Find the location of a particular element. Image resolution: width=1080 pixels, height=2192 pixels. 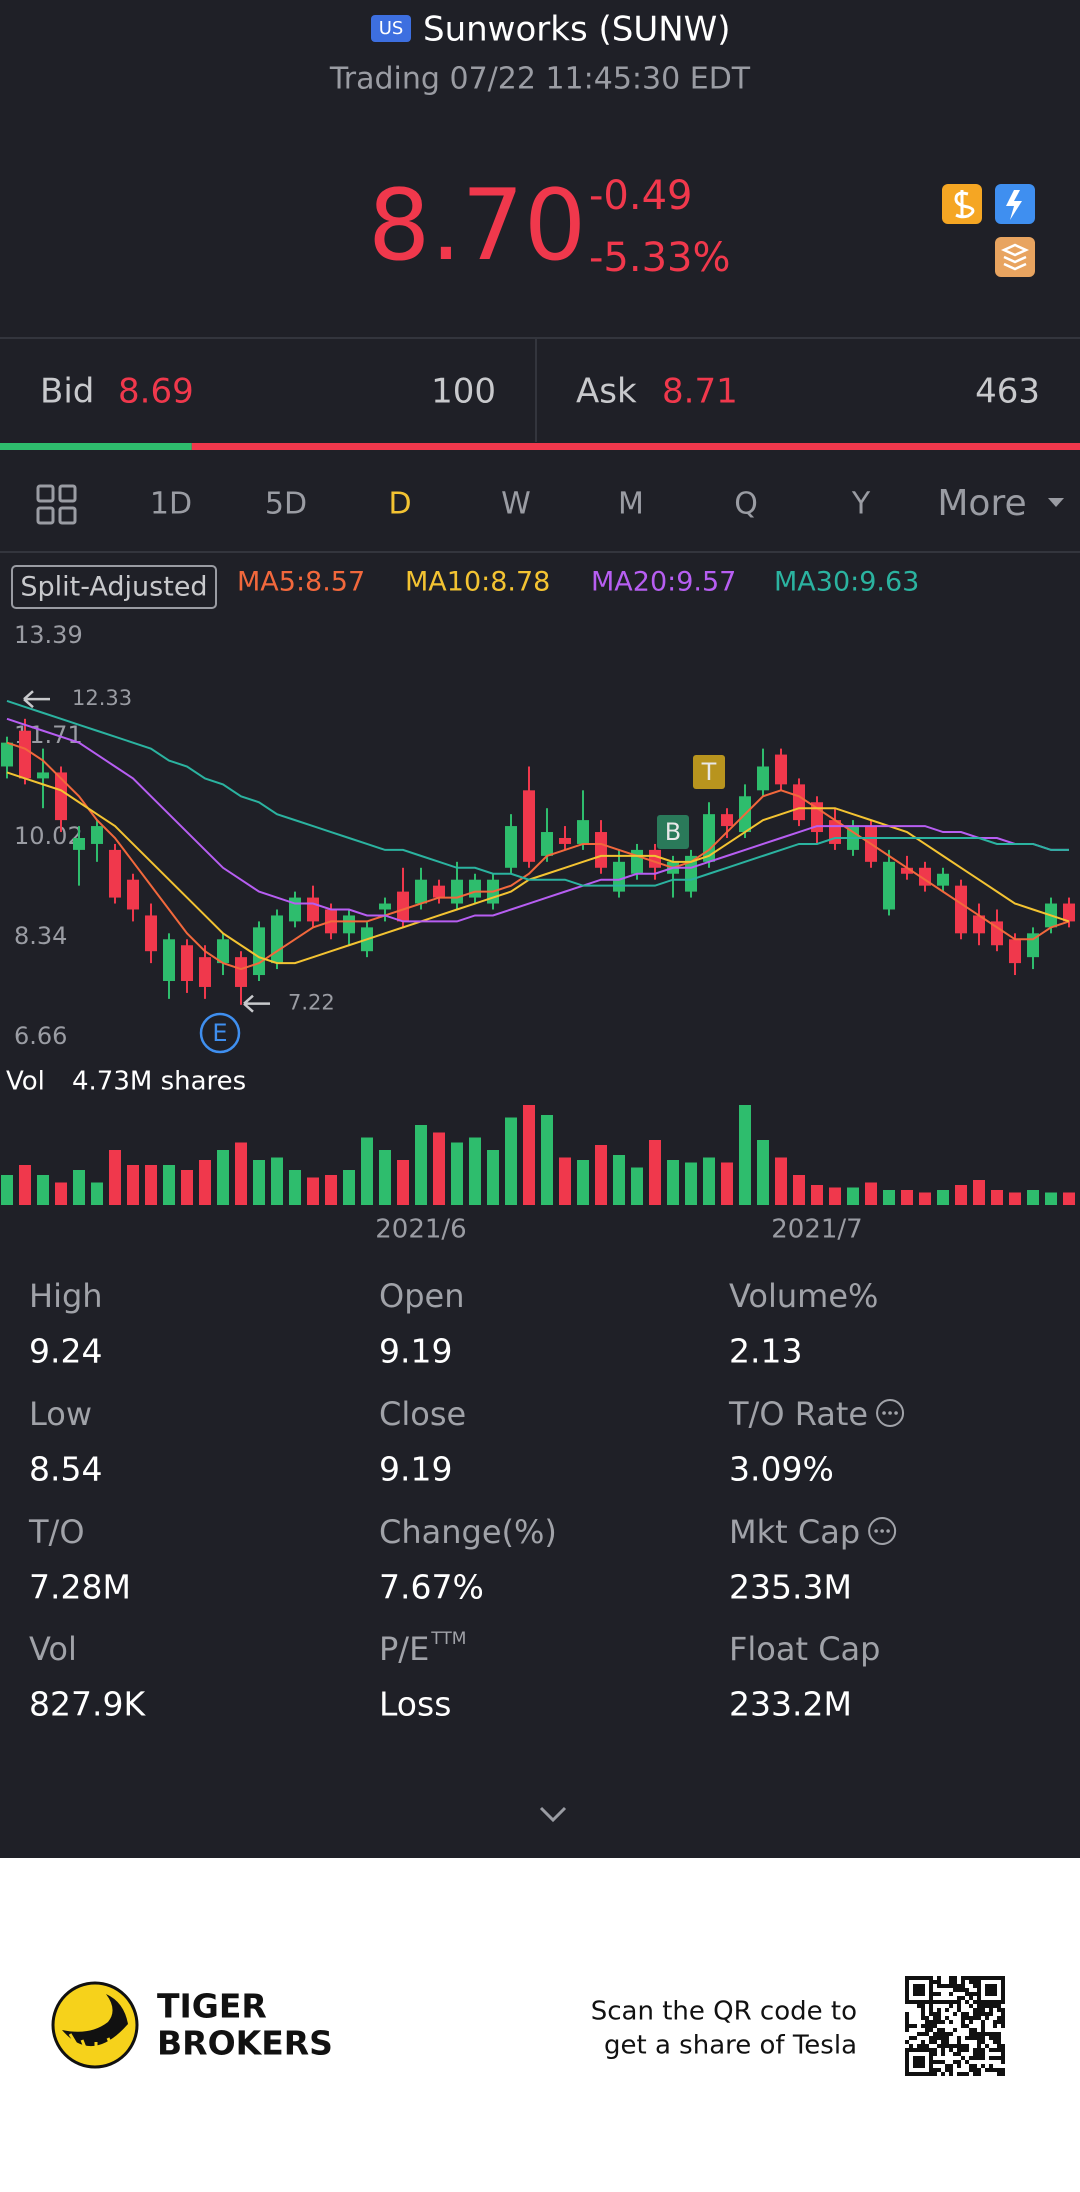

period-tab: 5D is located at coordinates (286, 504).